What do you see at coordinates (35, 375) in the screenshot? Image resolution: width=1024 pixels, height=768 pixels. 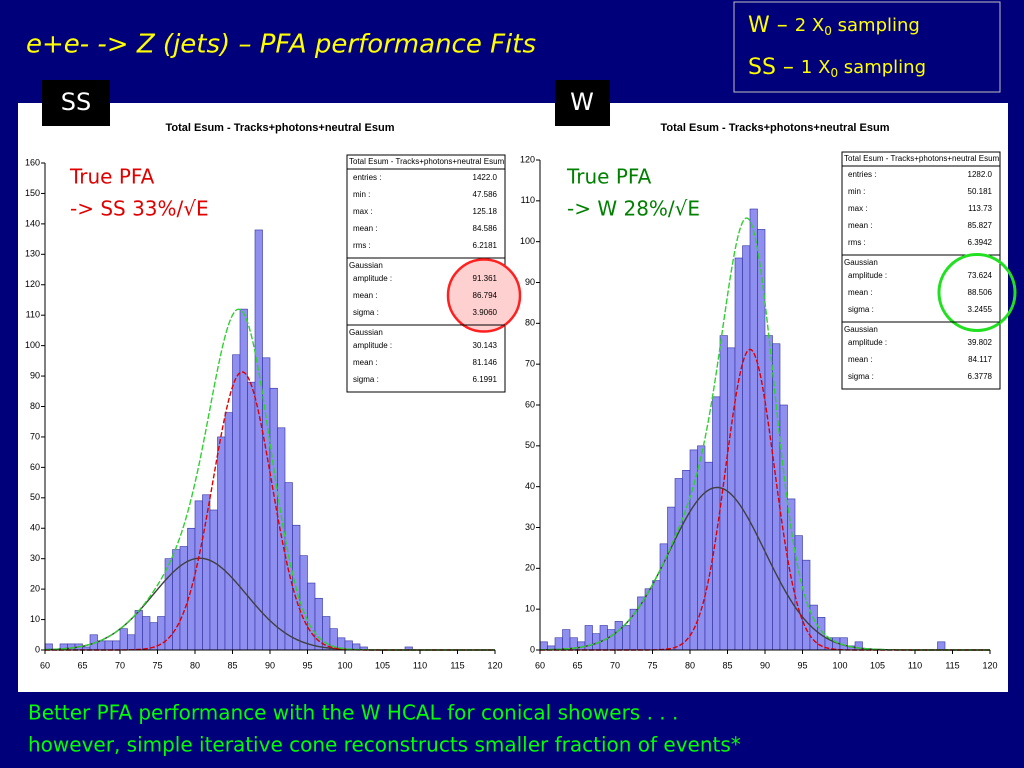 I see `y-tick-label: 90` at bounding box center [35, 375].